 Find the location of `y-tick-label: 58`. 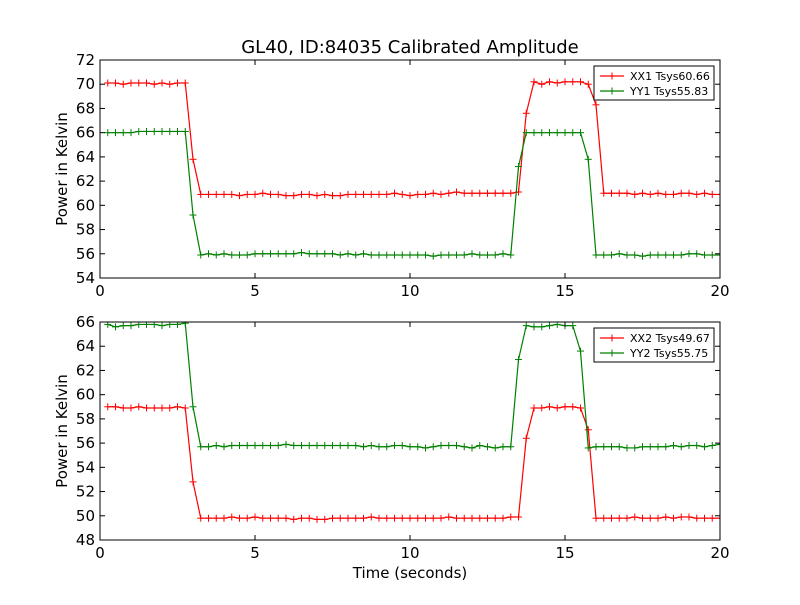

y-tick-label: 58 is located at coordinates (85, 419).